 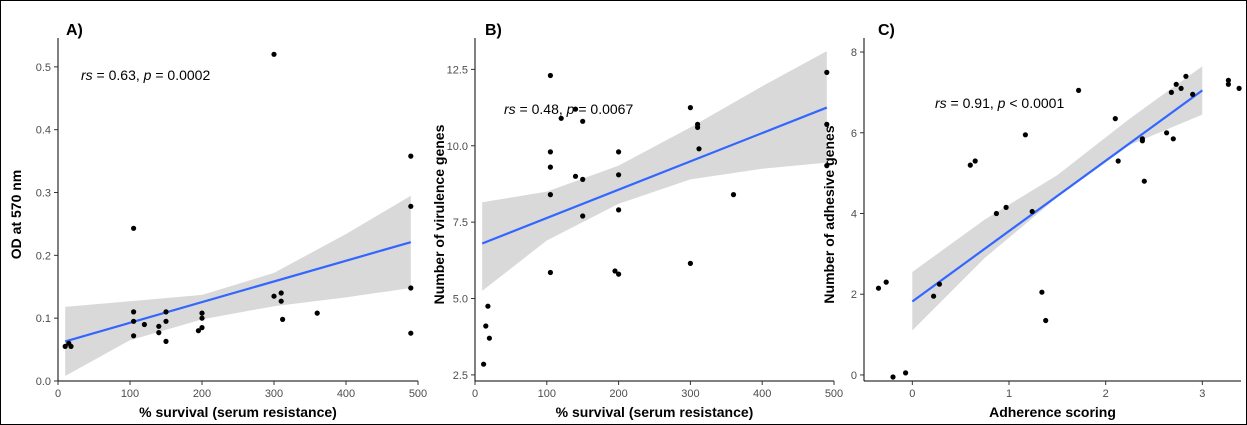 What do you see at coordinates (886, 30) in the screenshot?
I see `panel-label: C)` at bounding box center [886, 30].